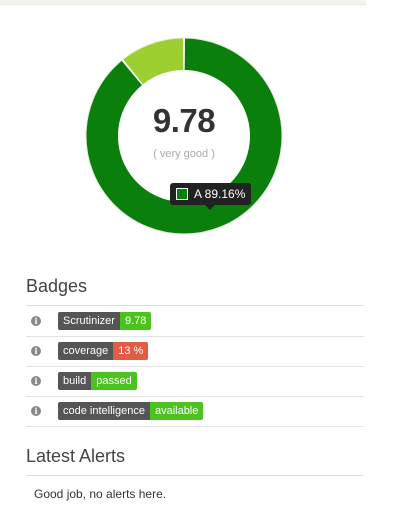 This screenshot has width=400, height=516. Describe the element at coordinates (176, 411) in the screenshot. I see `badge-value: available` at that location.